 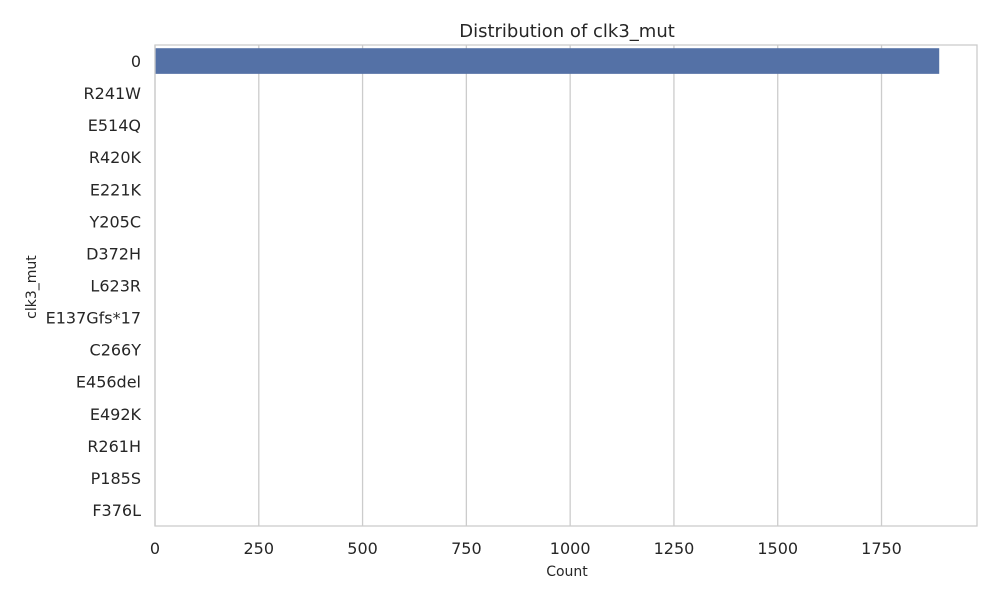 What do you see at coordinates (777, 548) in the screenshot?
I see `x-tick-label: 1500` at bounding box center [777, 548].